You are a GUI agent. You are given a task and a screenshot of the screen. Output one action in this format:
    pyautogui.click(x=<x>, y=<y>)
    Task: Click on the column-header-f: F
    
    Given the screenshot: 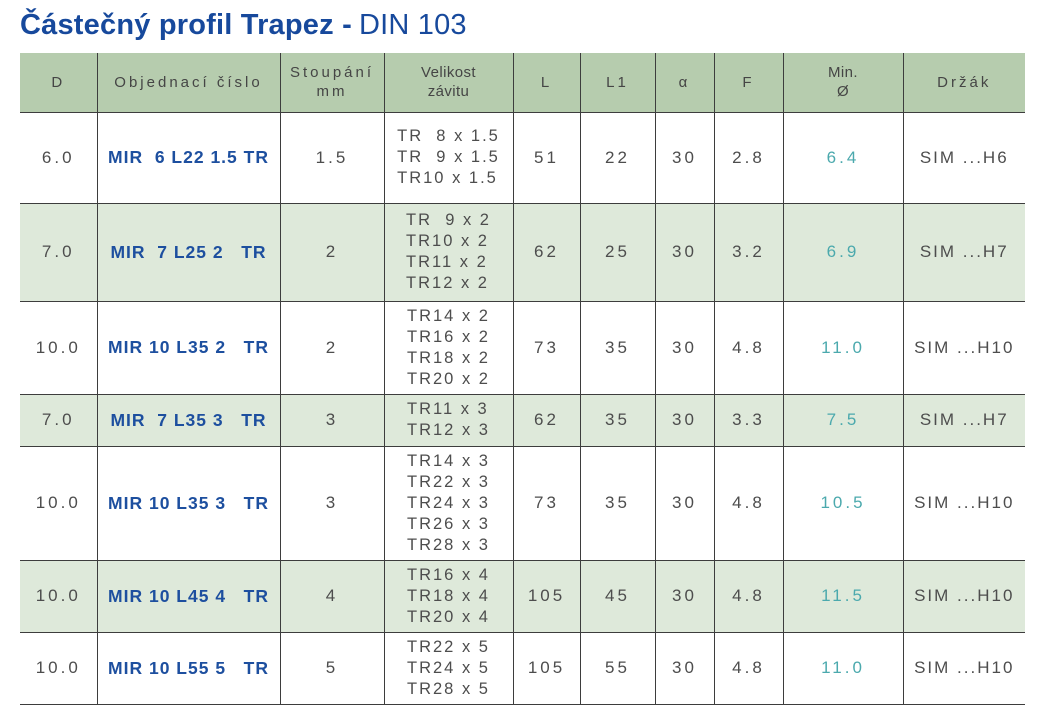 What is the action you would take?
    pyautogui.click(x=748, y=82)
    